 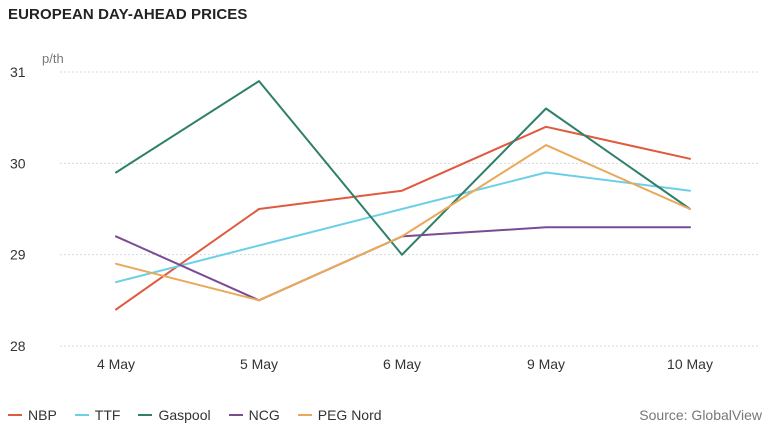 I want to click on x-tick-label: 4 May, so click(x=116, y=364).